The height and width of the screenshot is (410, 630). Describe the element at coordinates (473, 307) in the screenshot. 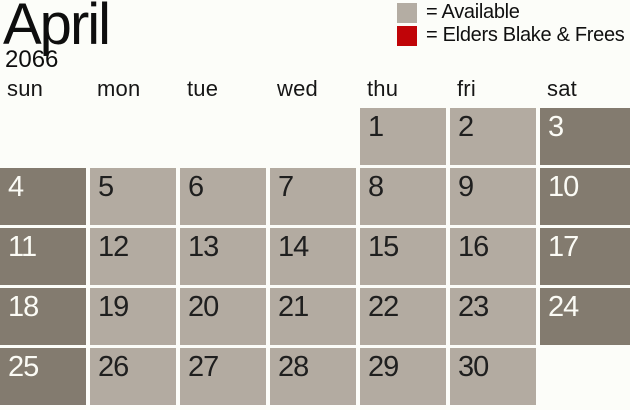

I see `day-number: 23` at that location.